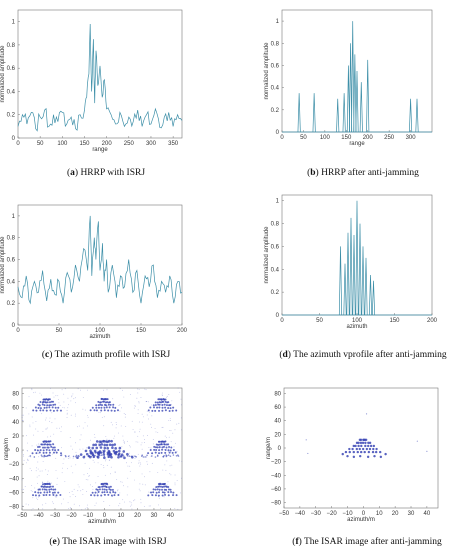 This screenshot has height=550, width=470. I want to click on x-tick-label: 0, so click(105, 516).